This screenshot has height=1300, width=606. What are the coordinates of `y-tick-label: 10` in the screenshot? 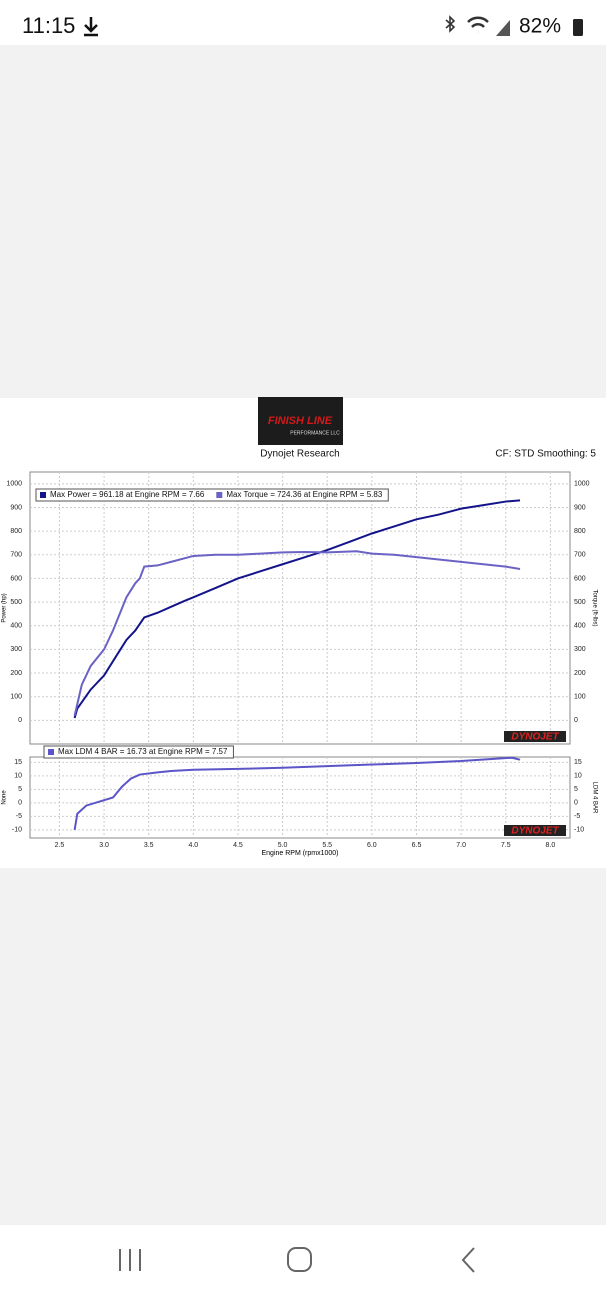 It's located at (18, 776).